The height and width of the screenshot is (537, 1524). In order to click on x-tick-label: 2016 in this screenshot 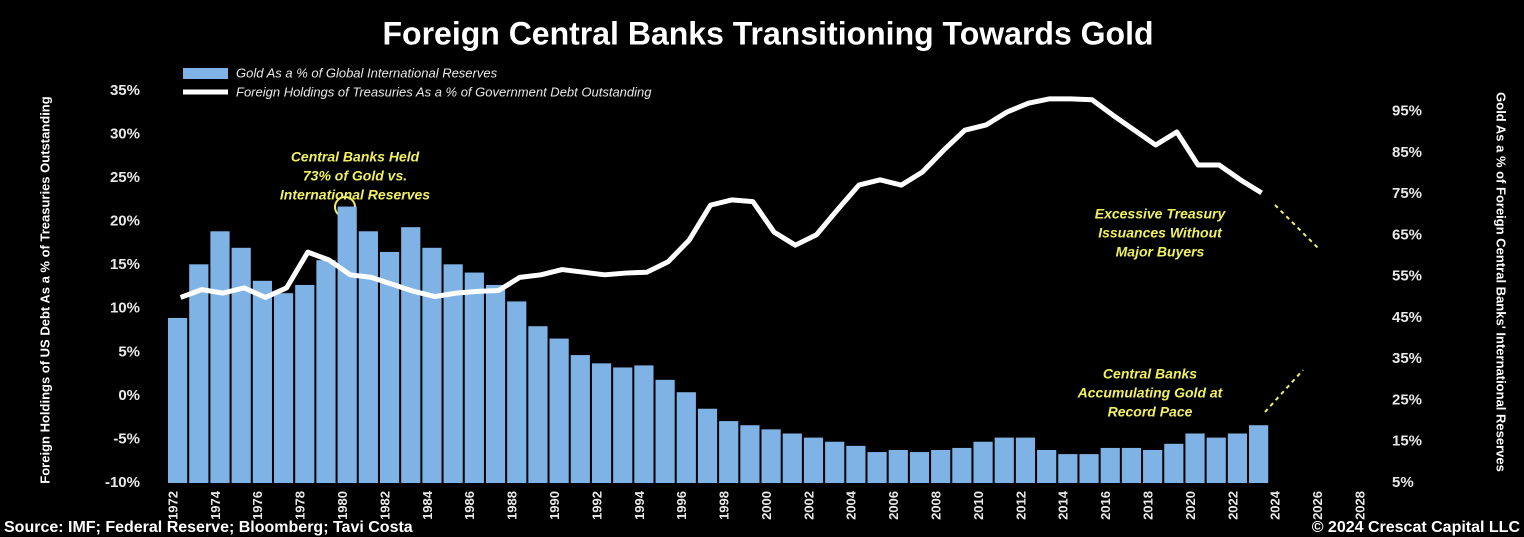, I will do `click(1105, 505)`.